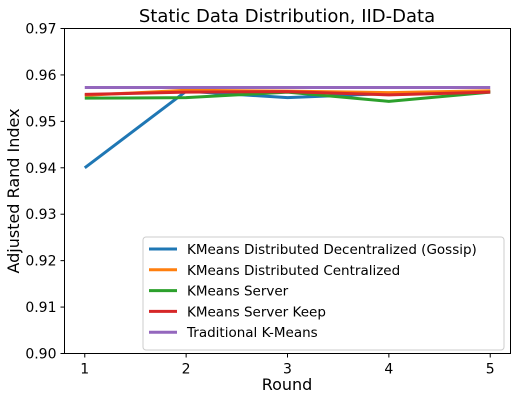 The height and width of the screenshot is (404, 517). I want to click on y-tick-label: 0.90, so click(40, 355).